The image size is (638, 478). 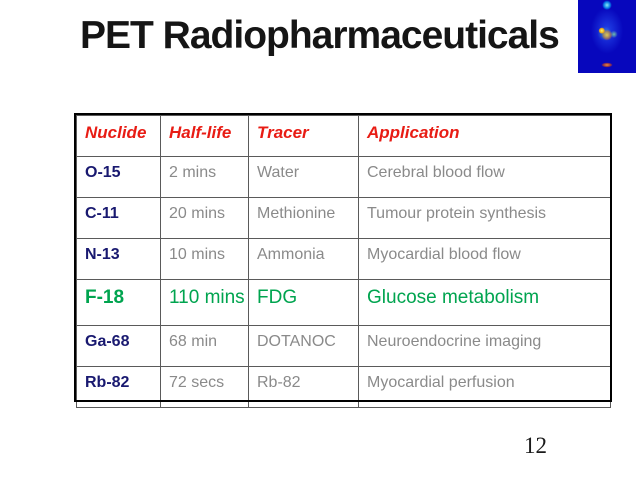 I want to click on page-number: 12, so click(x=535, y=445).